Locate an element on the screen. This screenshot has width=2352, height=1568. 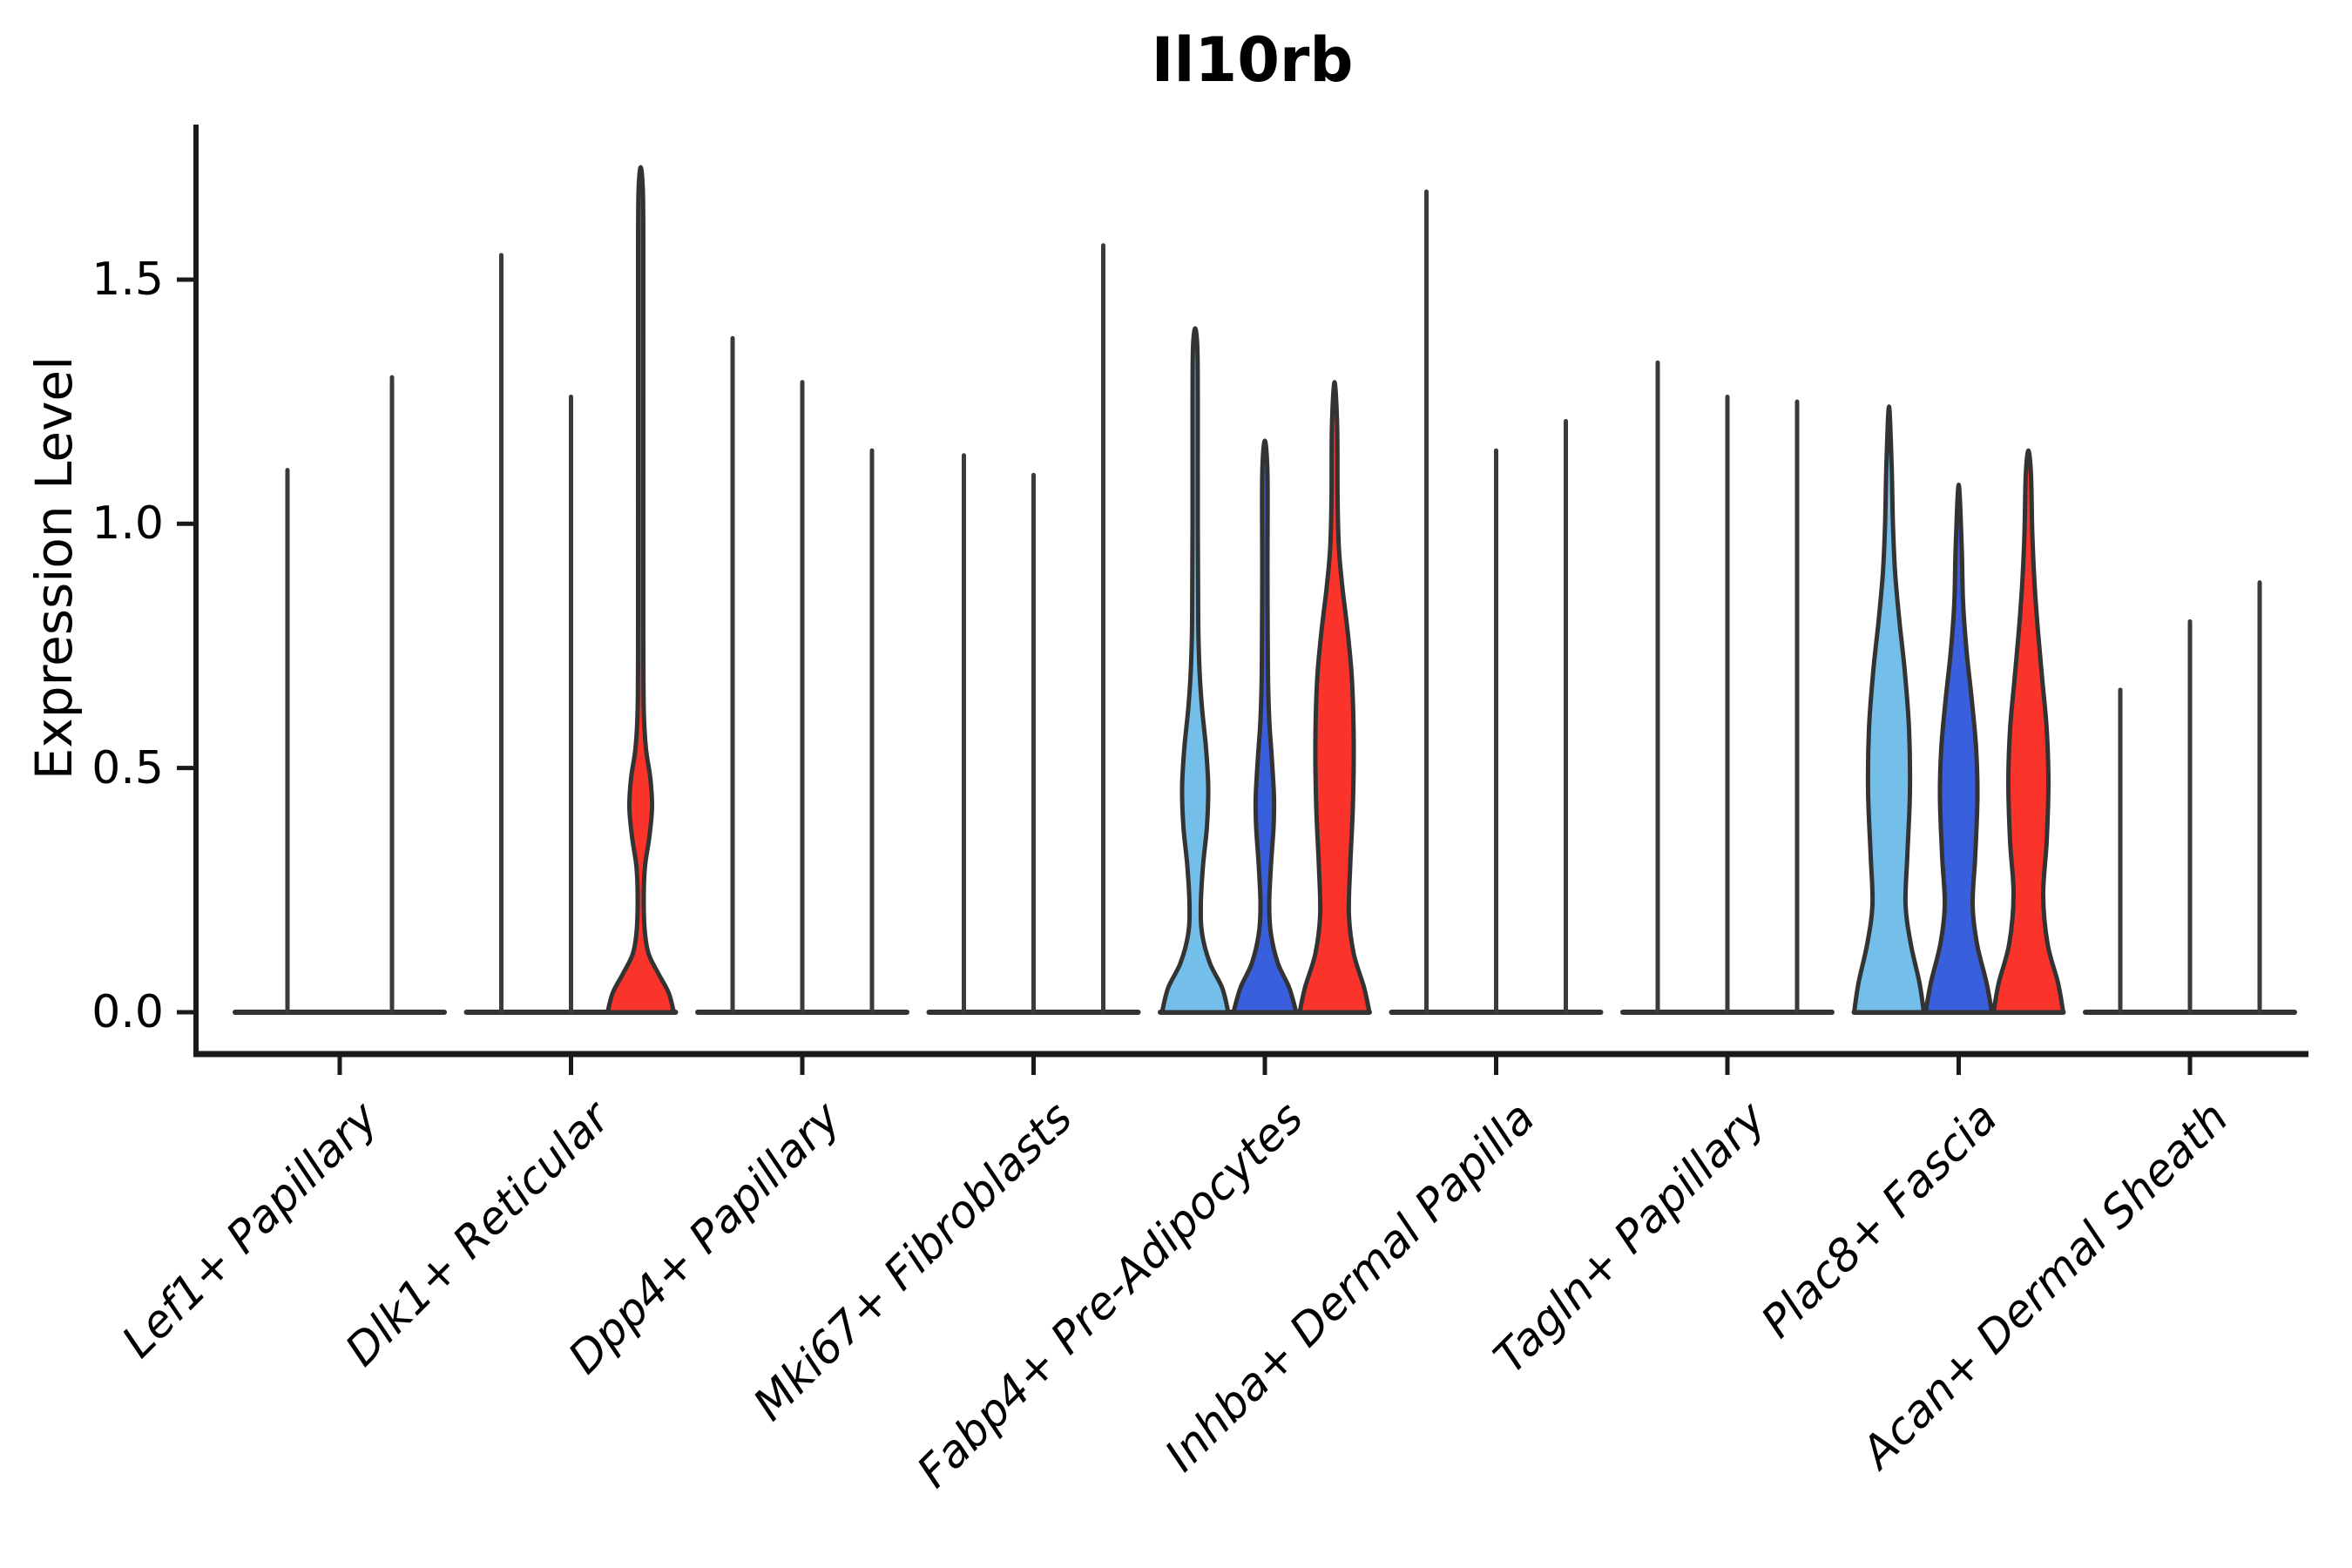
plot-title: Il10rb is located at coordinates (1252, 60).